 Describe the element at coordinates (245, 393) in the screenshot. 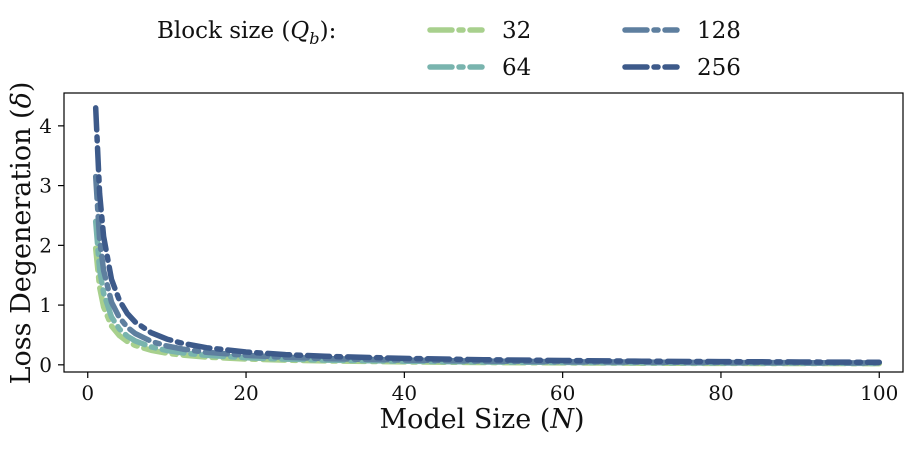

I see `x-tick-label: 20` at that location.